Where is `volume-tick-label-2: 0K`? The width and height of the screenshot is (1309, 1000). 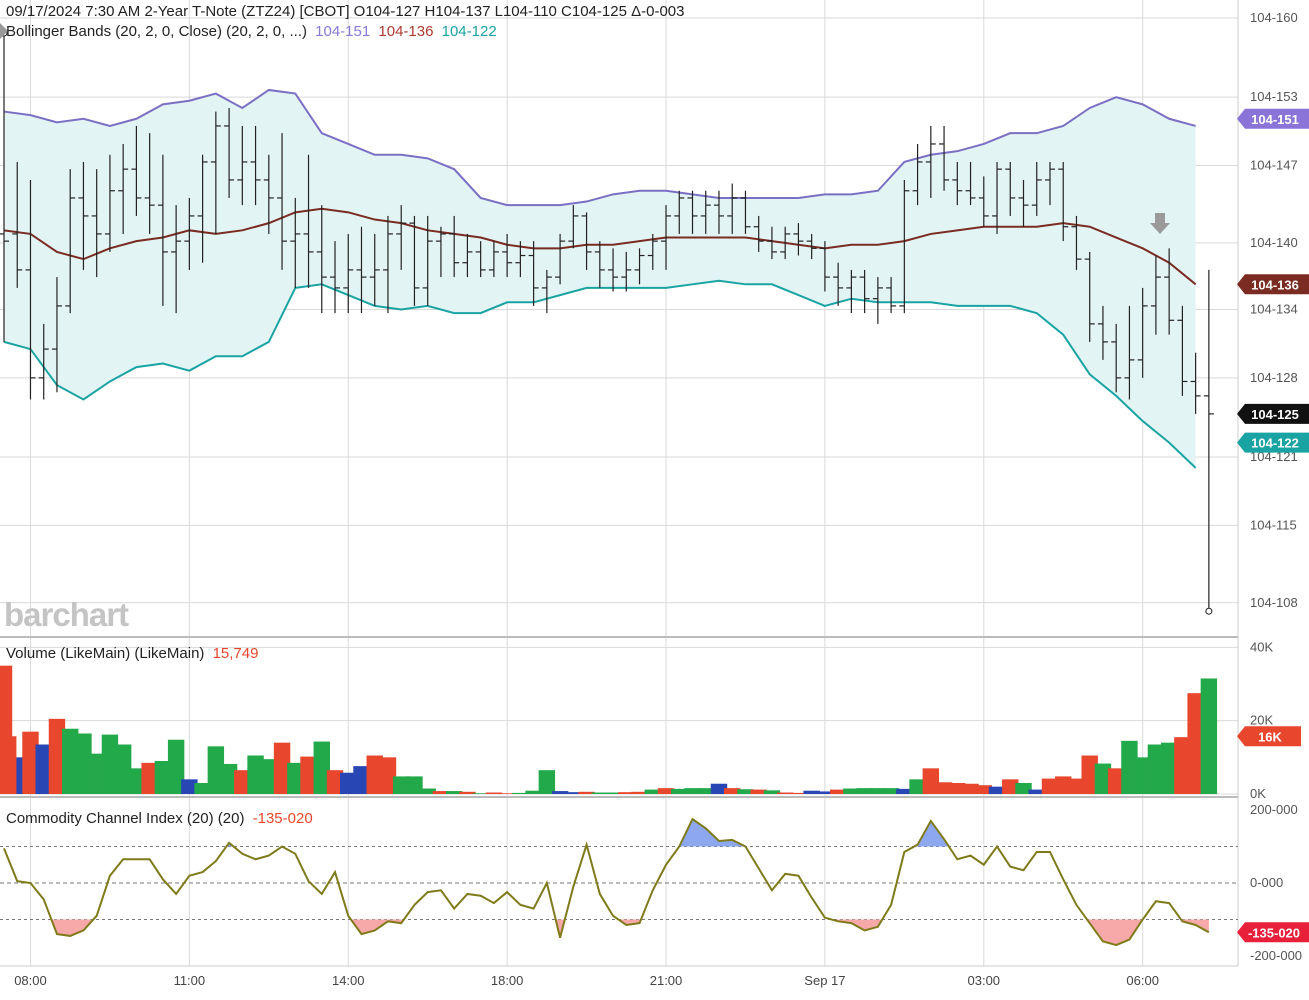
volume-tick-label-2: 0K is located at coordinates (1258, 793).